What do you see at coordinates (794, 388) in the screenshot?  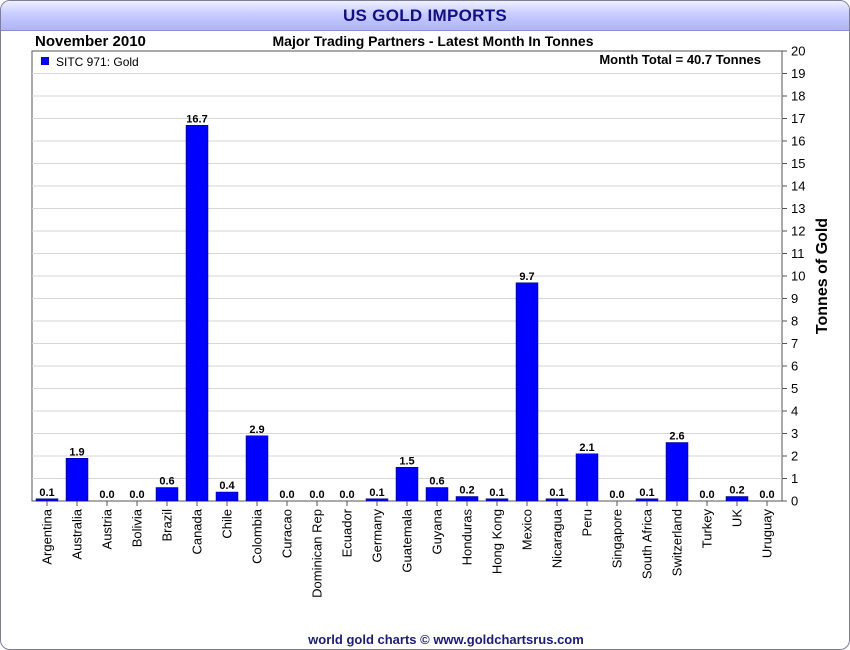 I see `y-tick-label: 5` at bounding box center [794, 388].